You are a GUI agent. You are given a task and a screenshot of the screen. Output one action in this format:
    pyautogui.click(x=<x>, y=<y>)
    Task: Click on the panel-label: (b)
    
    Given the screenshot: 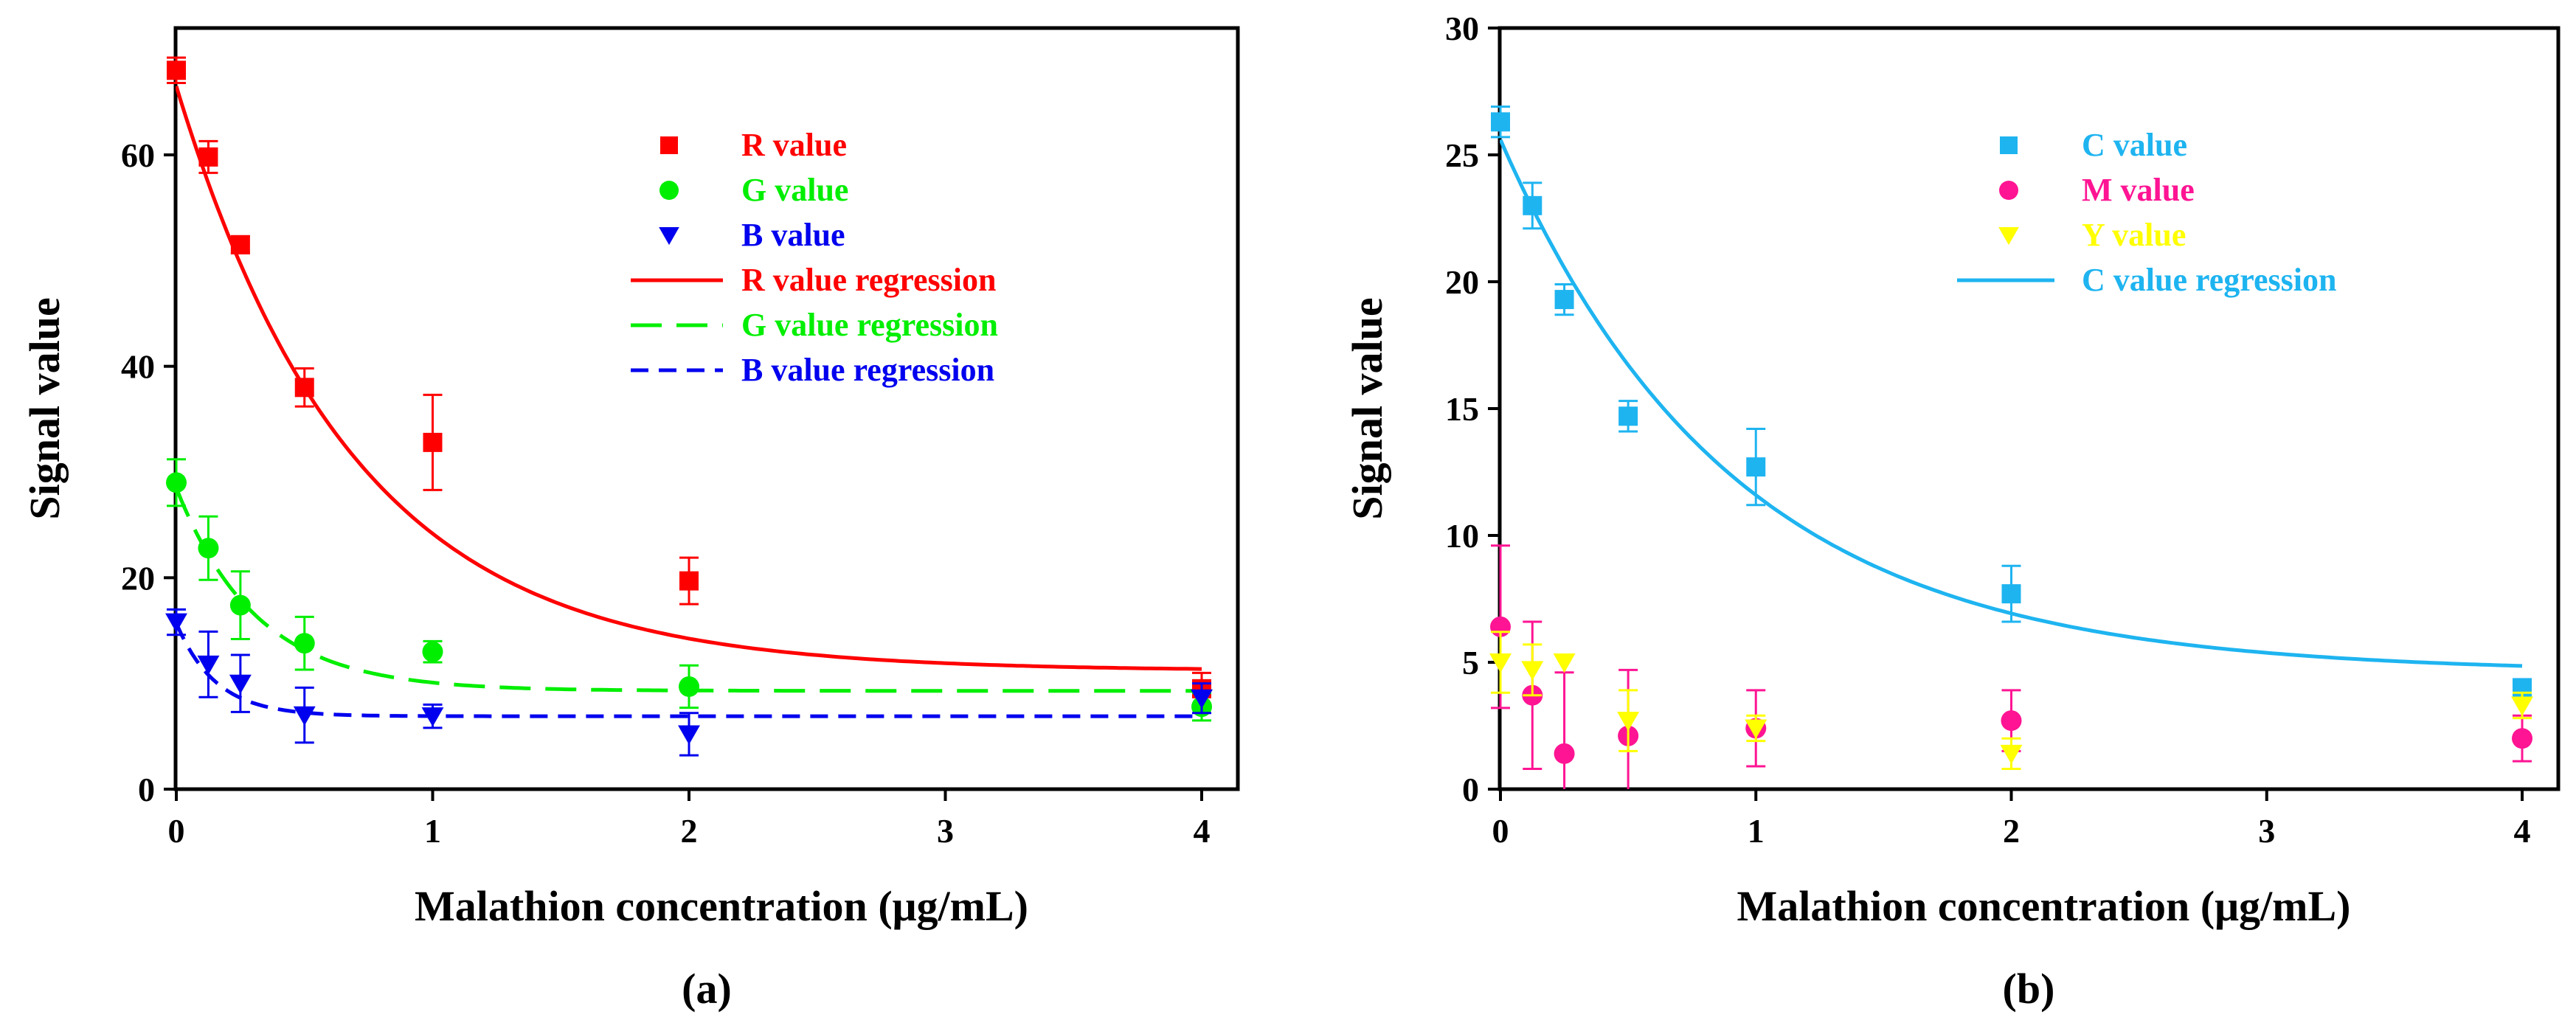 What is the action you would take?
    pyautogui.click(x=2029, y=989)
    